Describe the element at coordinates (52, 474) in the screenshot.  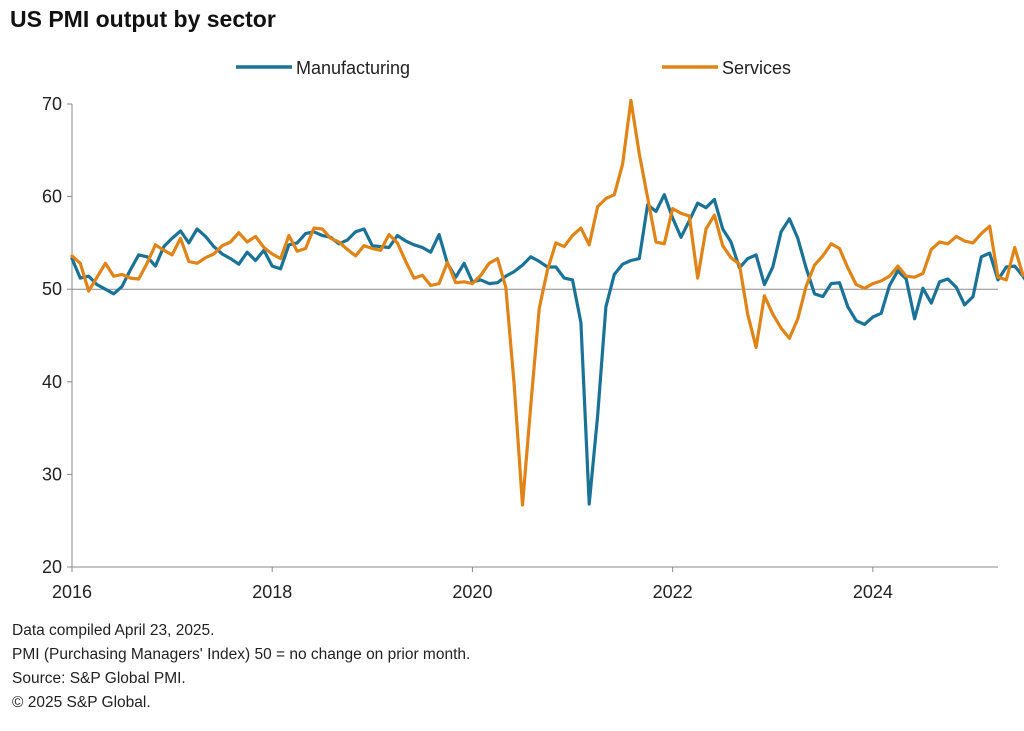
I see `y-tick-label: 30` at that location.